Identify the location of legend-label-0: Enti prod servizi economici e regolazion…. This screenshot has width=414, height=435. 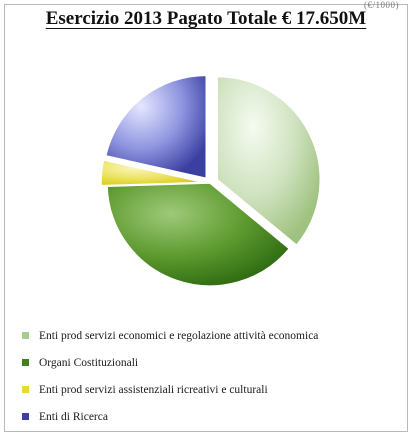
(179, 335).